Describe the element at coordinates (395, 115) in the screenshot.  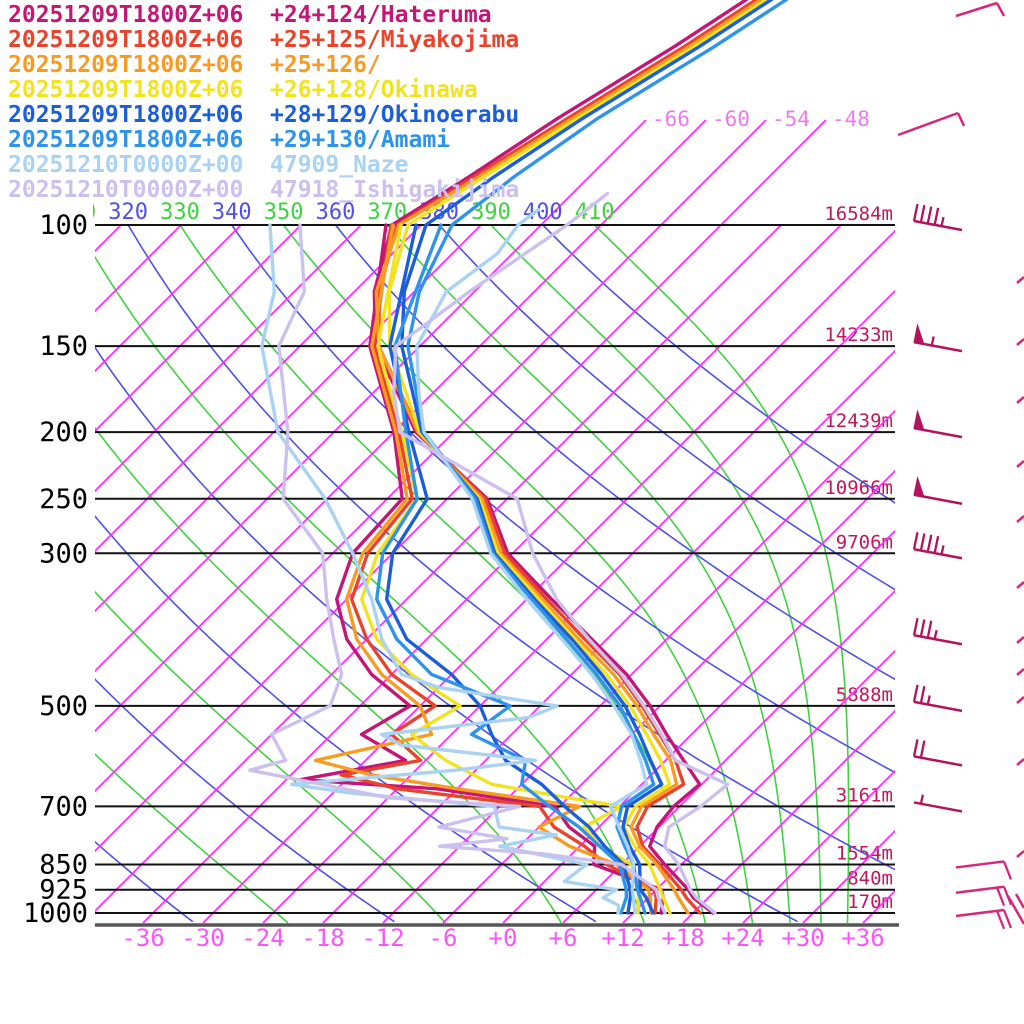
I see `legend-station: +28+129/Okinoerabu` at that location.